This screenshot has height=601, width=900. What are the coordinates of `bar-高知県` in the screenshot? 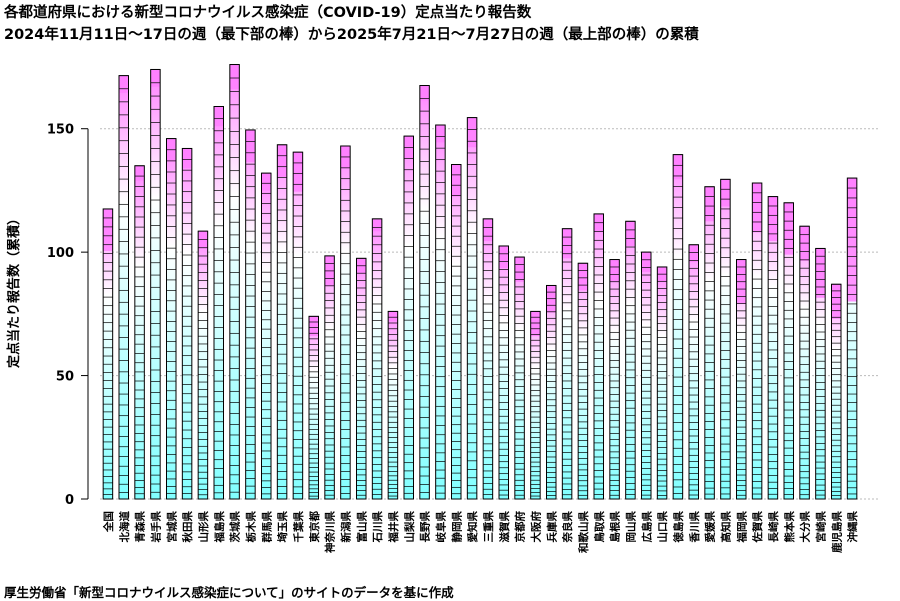 It's located at (725, 339).